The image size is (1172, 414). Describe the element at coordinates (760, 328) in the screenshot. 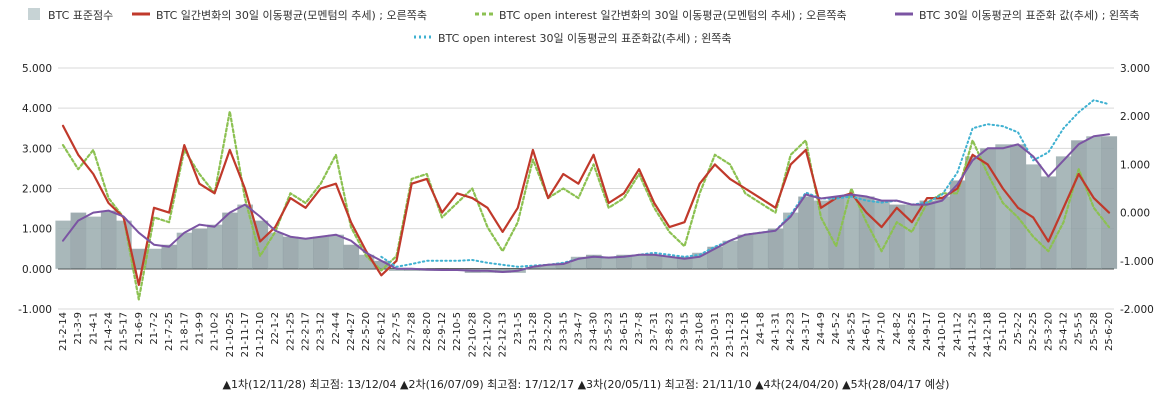

I see `x-tick-label: 24-1-8` at that location.